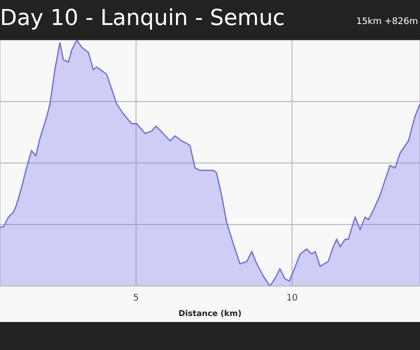 The image size is (420, 350). Describe the element at coordinates (136, 298) in the screenshot. I see `x-tick-label: 5` at that location.